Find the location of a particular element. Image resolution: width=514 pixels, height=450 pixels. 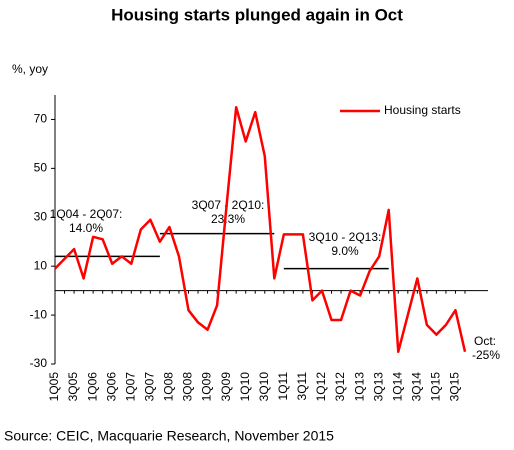

x-tick-label: 3Q11 is located at coordinates (302, 386).